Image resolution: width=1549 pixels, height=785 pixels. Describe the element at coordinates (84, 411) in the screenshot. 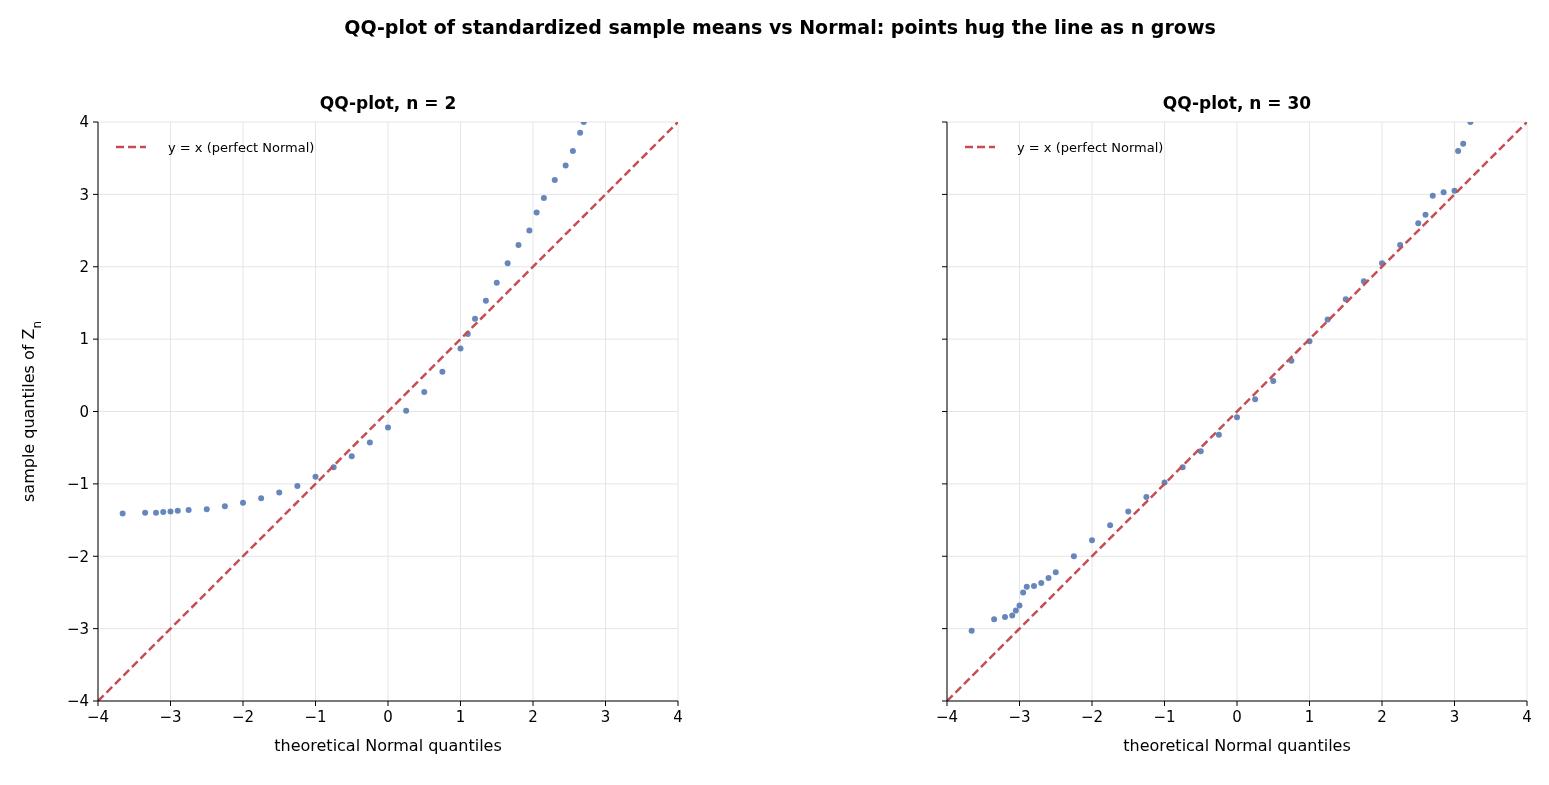

I see `y-tick-label: 0` at that location.